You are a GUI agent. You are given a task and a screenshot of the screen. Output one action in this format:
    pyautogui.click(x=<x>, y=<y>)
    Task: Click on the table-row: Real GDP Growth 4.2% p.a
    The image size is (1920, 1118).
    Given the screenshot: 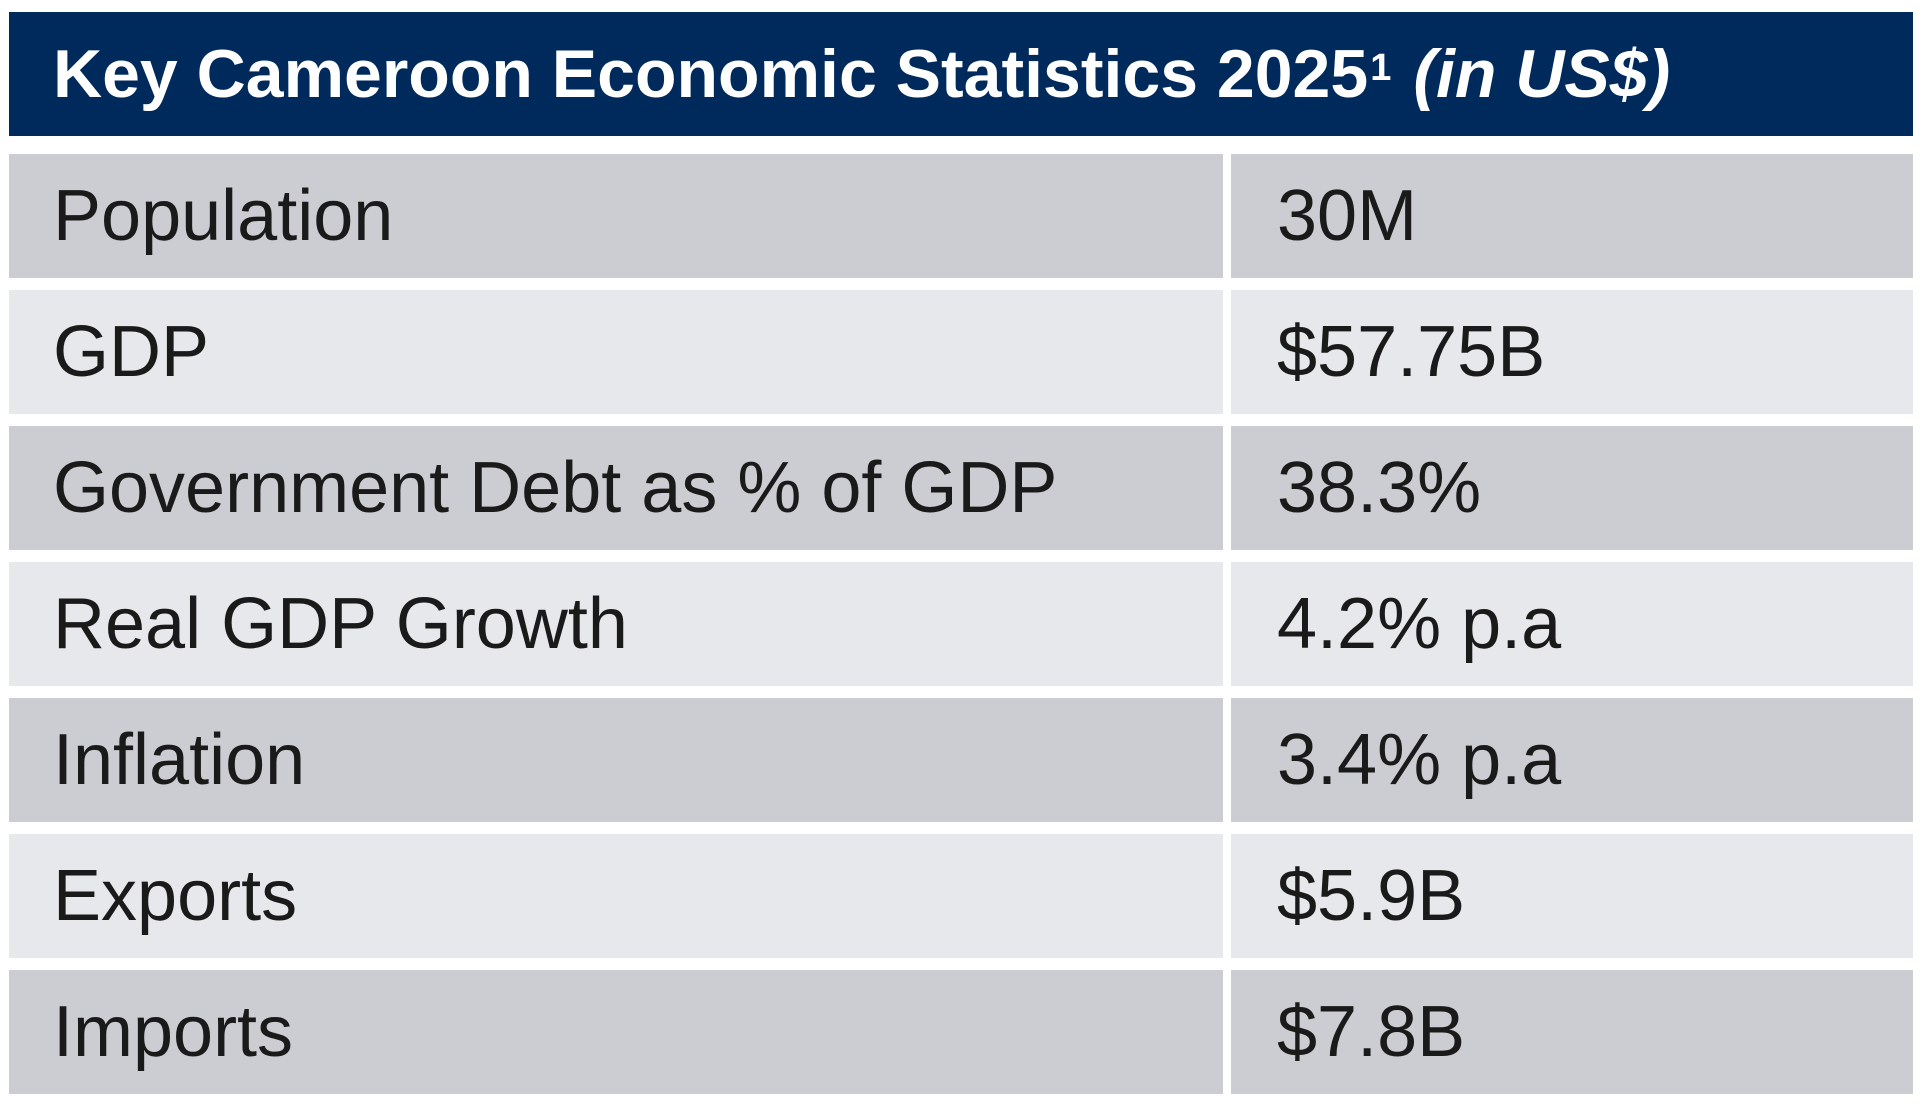 What is the action you would take?
    pyautogui.click(x=961, y=624)
    